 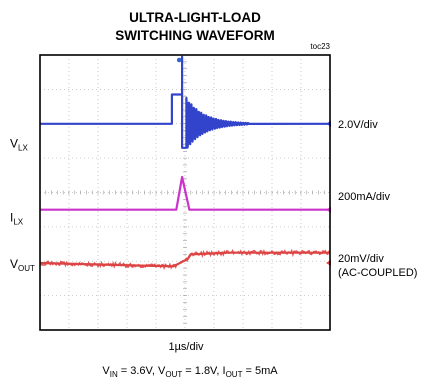 I want to click on trace-i-lx, so click(x=185, y=193).